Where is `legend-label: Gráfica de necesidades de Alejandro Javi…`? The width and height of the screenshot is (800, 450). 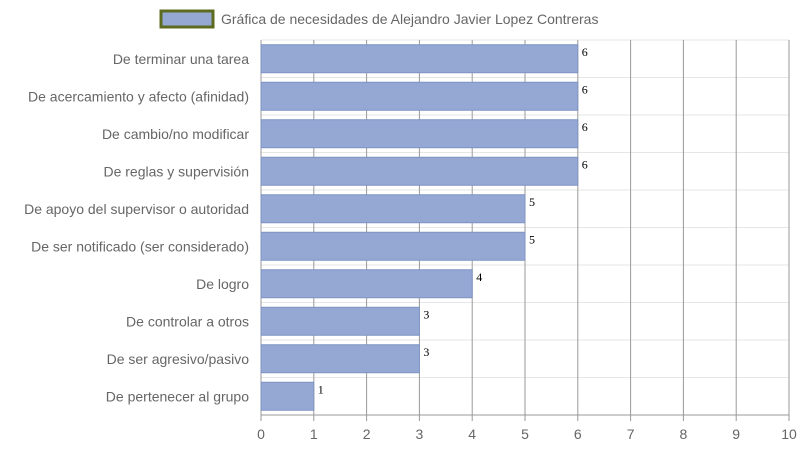 legend-label: Gráfica de necesidades de Alejandro Javi… is located at coordinates (409, 19).